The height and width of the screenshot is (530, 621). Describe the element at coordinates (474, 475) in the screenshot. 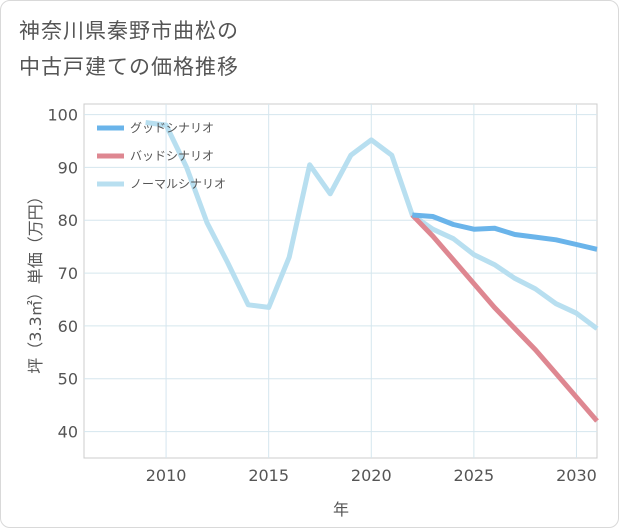

I see `x-tick-label: 2025` at that location.